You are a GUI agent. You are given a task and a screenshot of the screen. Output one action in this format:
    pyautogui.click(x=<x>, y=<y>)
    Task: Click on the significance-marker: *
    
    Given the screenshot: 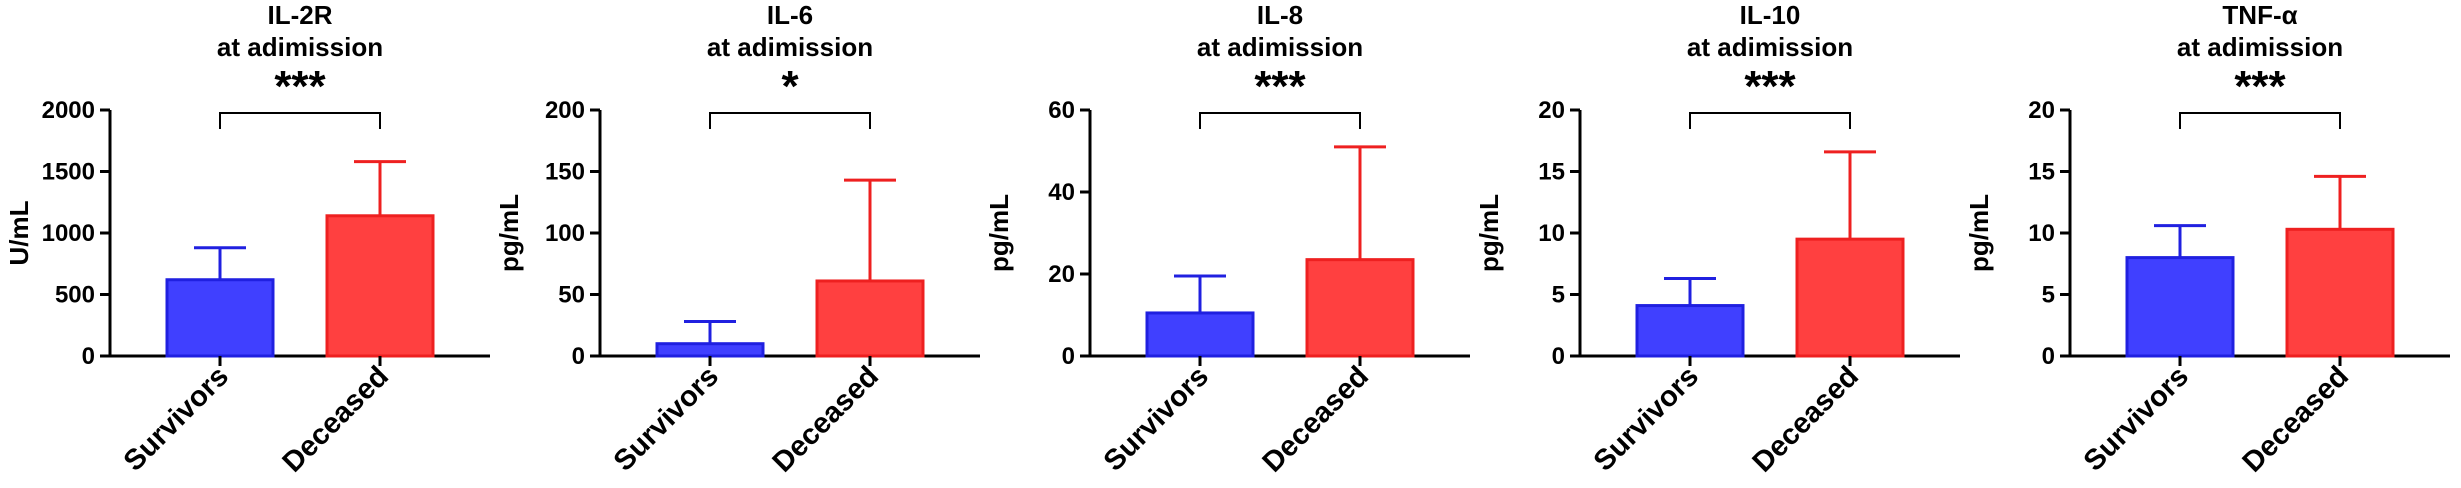 What is the action you would take?
    pyautogui.click(x=790, y=86)
    